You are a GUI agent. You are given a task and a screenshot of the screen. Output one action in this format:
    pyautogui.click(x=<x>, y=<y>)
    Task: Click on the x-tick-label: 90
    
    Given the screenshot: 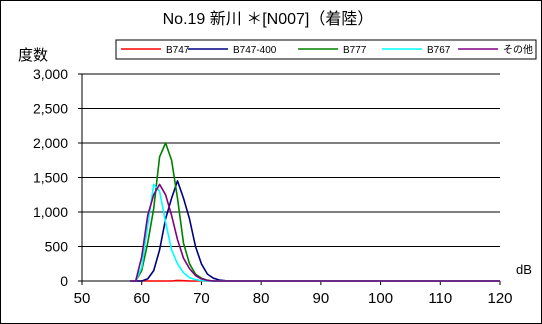 What is the action you would take?
    pyautogui.click(x=321, y=298)
    